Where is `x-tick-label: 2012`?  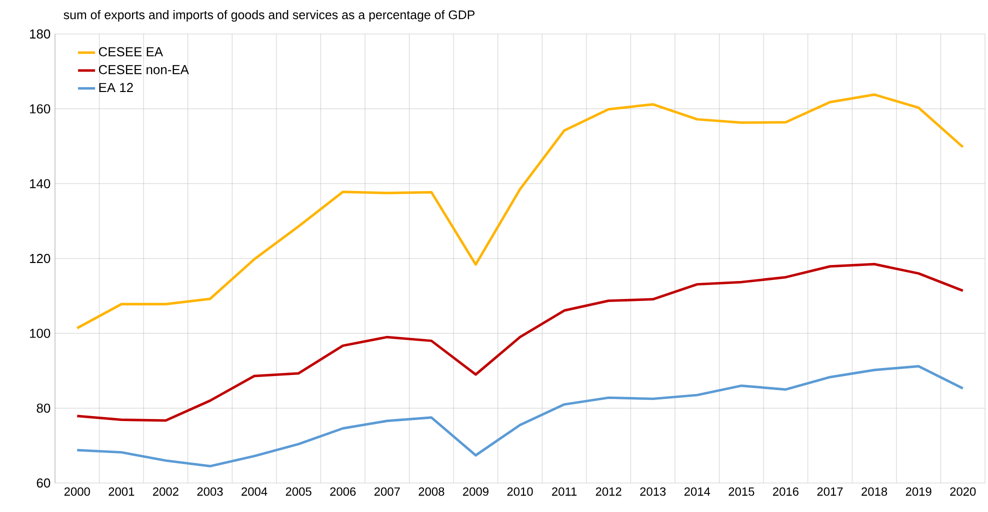 x-tick-label: 2012 is located at coordinates (609, 491).